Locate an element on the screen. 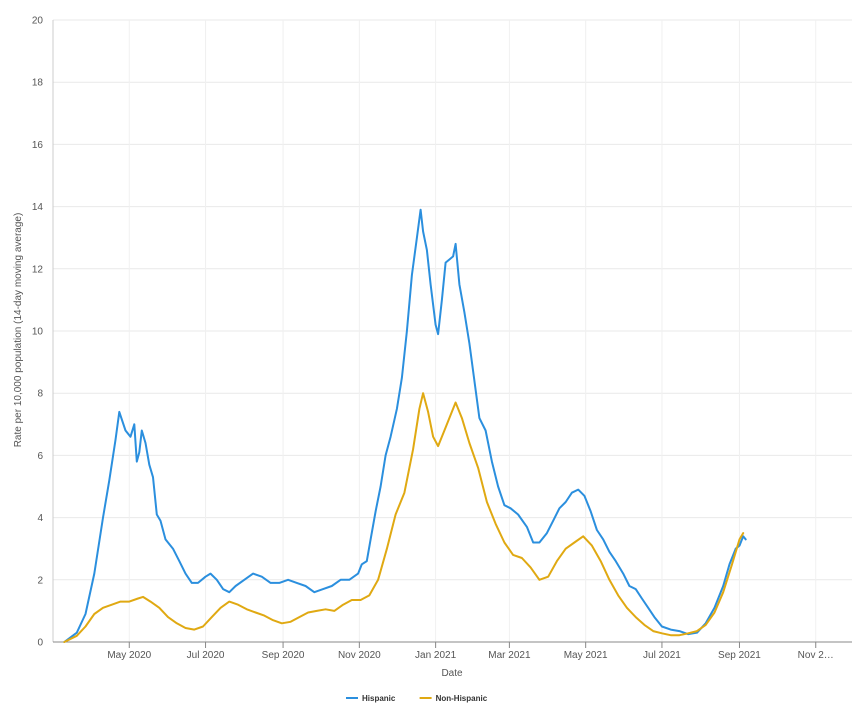  y-tick-label: 12 is located at coordinates (38, 269).